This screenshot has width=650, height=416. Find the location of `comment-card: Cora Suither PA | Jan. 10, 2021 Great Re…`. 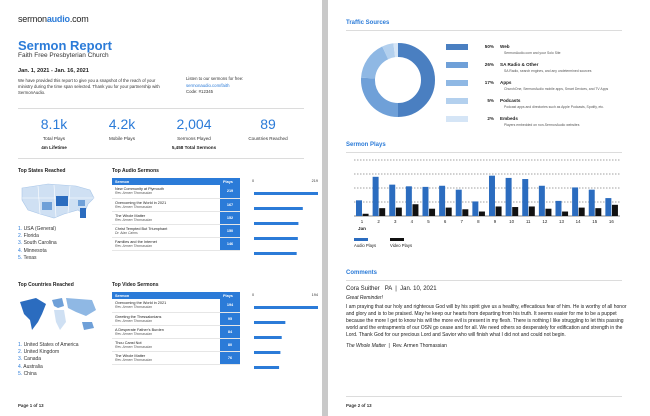

comment-card: Cora Suither PA | Jan. 10, 2021 Great Re… is located at coordinates (488, 318).